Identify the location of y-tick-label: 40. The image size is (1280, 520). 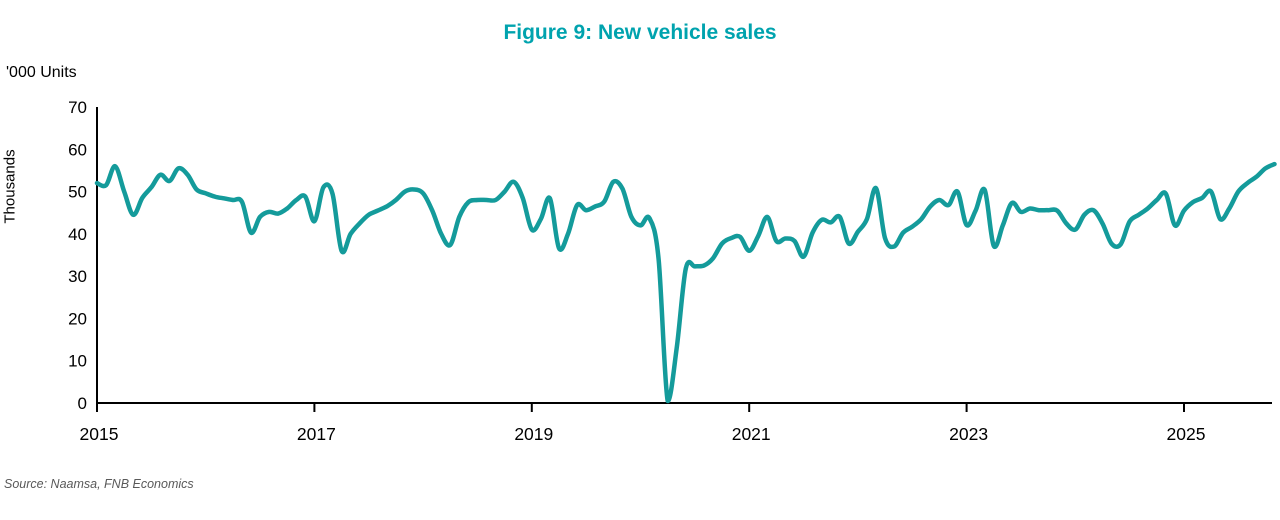
(77, 234).